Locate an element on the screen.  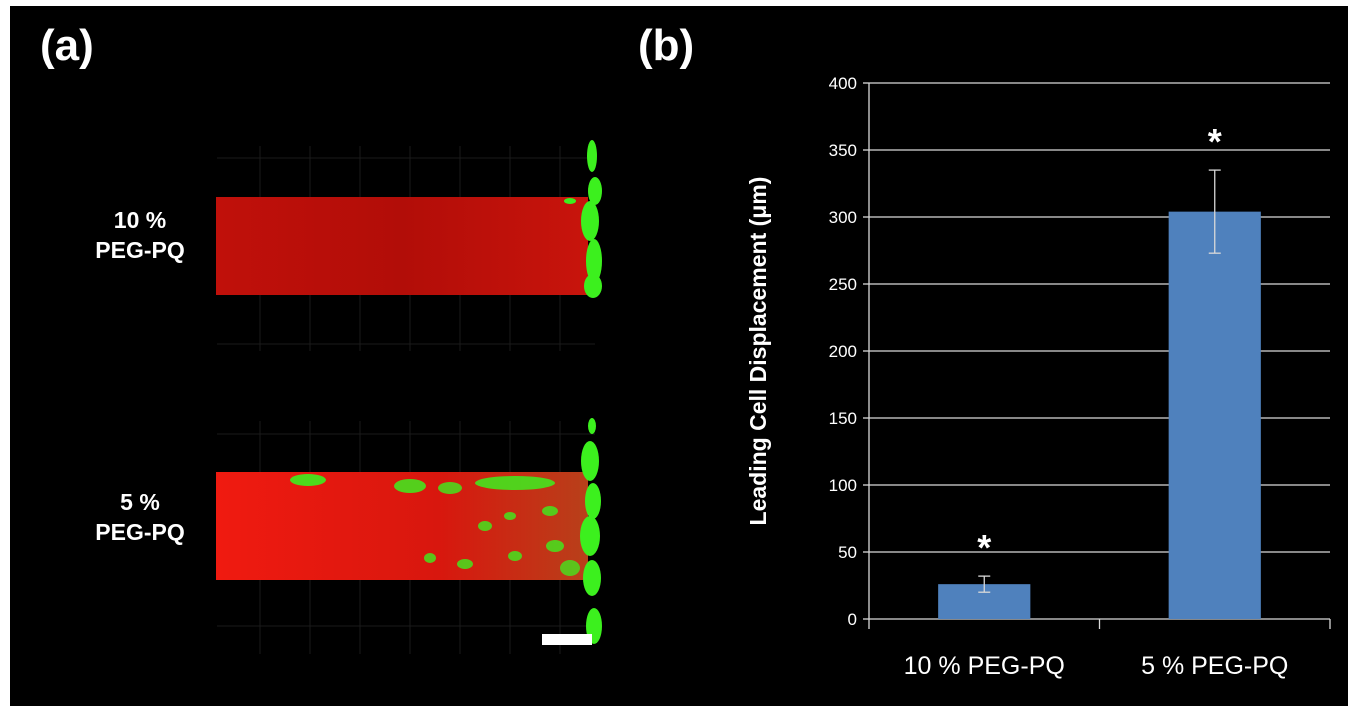
y-tick-label: 100 is located at coordinates (843, 485).